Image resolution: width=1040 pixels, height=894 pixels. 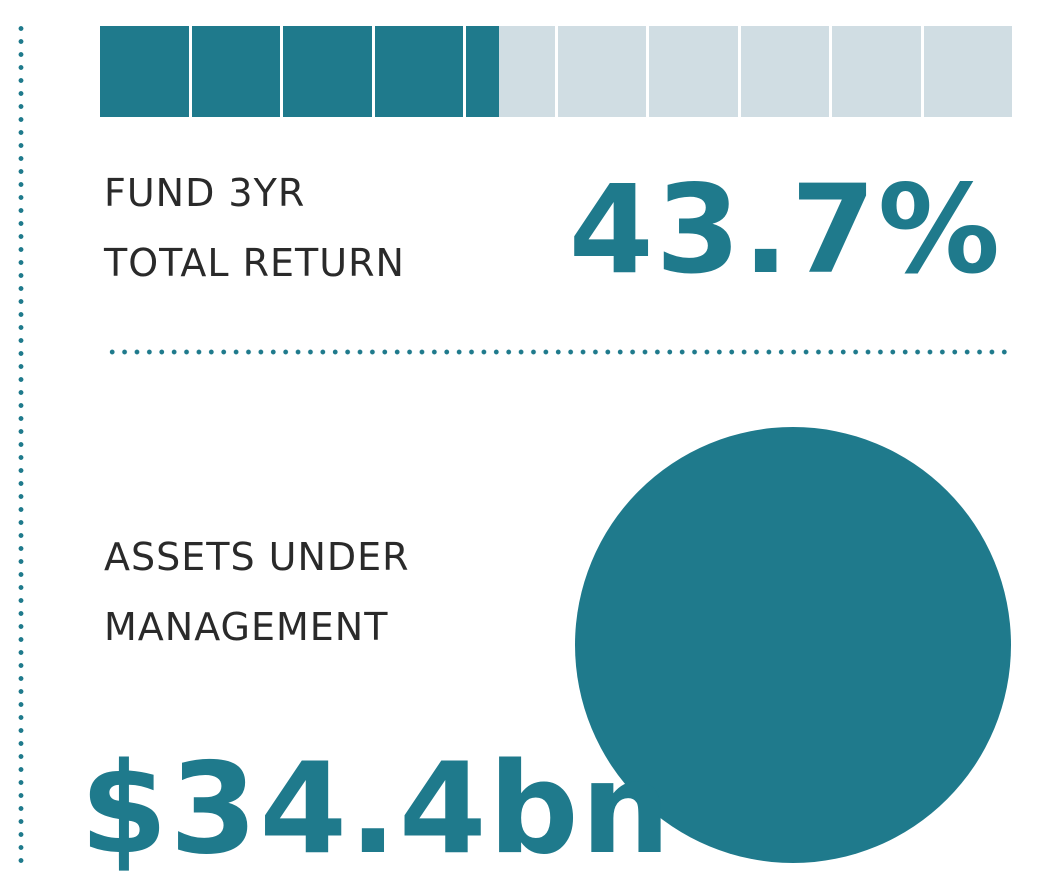 I want to click on progress-segments, so click(x=556, y=71).